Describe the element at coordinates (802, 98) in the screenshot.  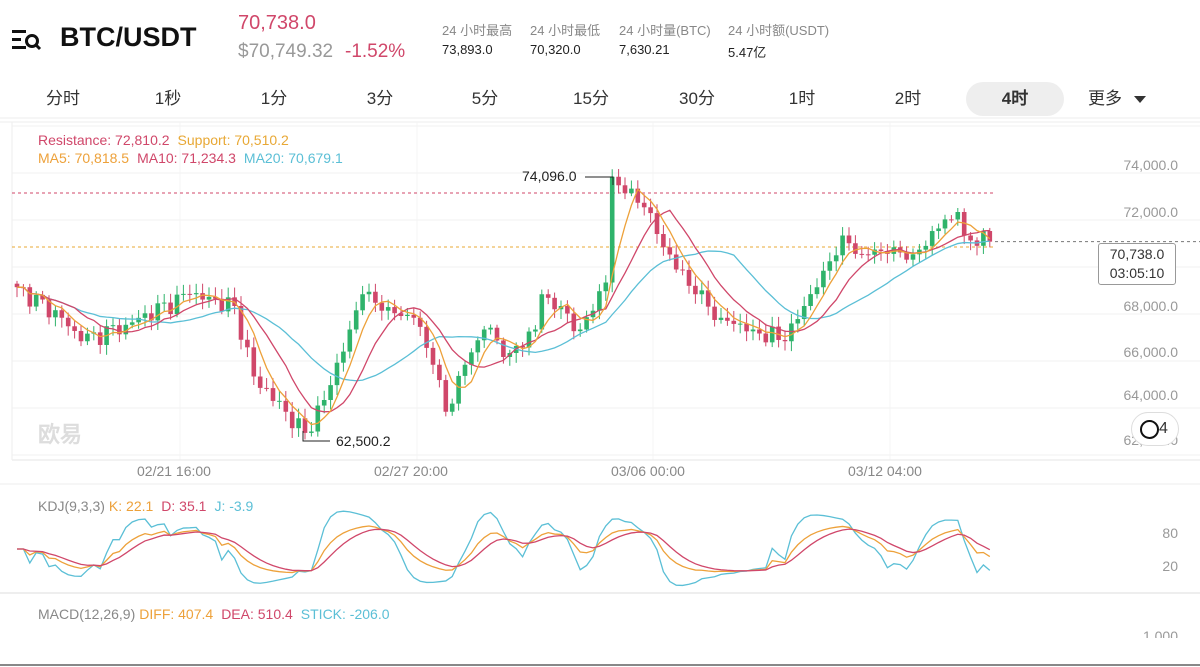
I see `tab-1h: 1时` at that location.